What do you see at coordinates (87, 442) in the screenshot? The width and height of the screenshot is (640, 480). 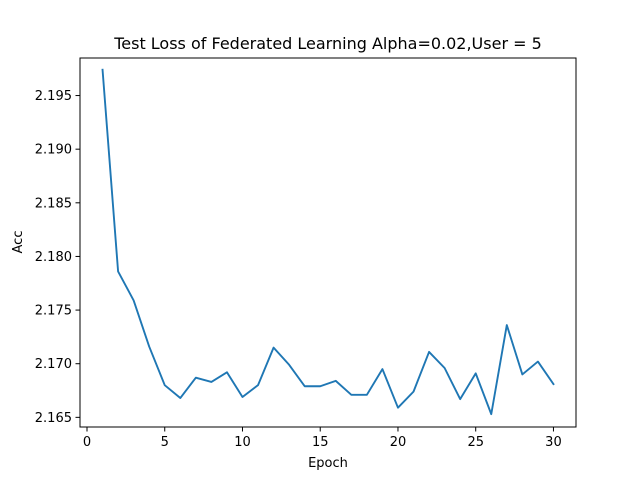 I see `x-tick-label: 0` at bounding box center [87, 442].